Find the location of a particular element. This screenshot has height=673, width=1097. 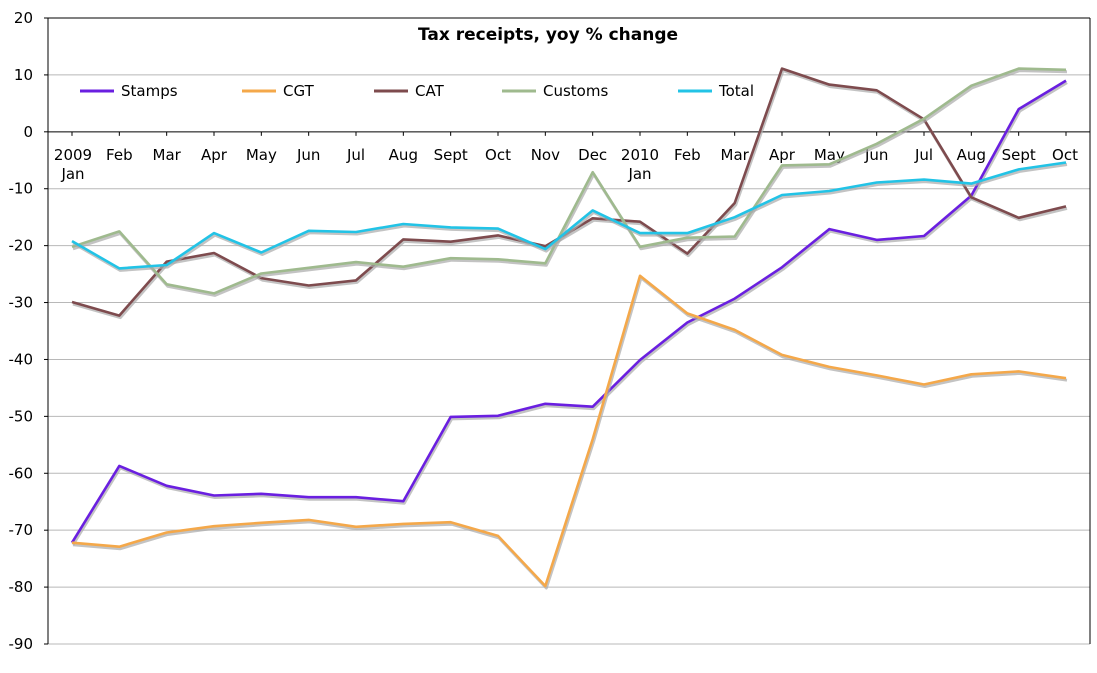

x-tick-label: Jun is located at coordinates (308, 155).